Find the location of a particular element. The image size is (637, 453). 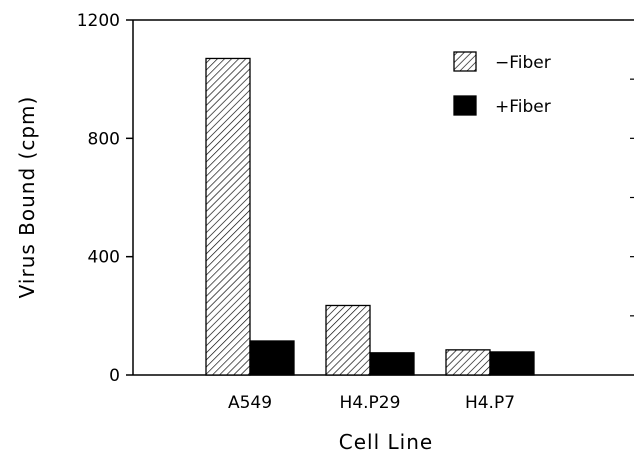

legend-label-plus-fiber: +Fiber is located at coordinates (523, 107).